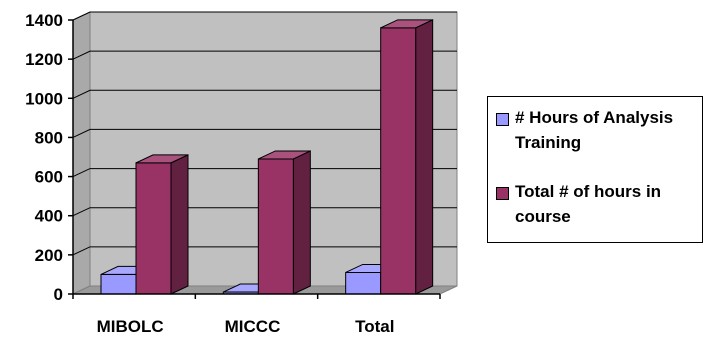 The height and width of the screenshot is (337, 703). Describe the element at coordinates (58, 294) in the screenshot. I see `y-tick-label: 0` at that location.